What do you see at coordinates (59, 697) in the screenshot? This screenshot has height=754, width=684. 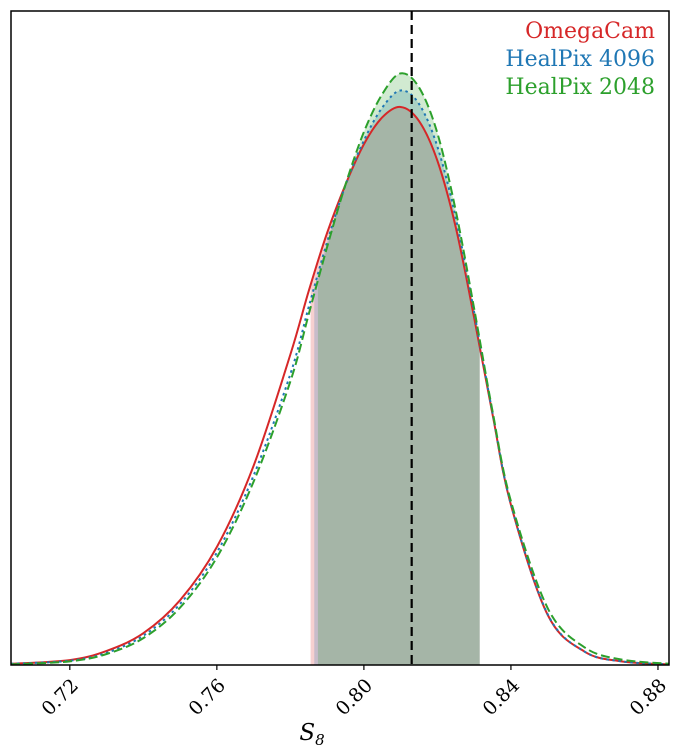 I see `x-tick-label: 0.72` at bounding box center [59, 697].